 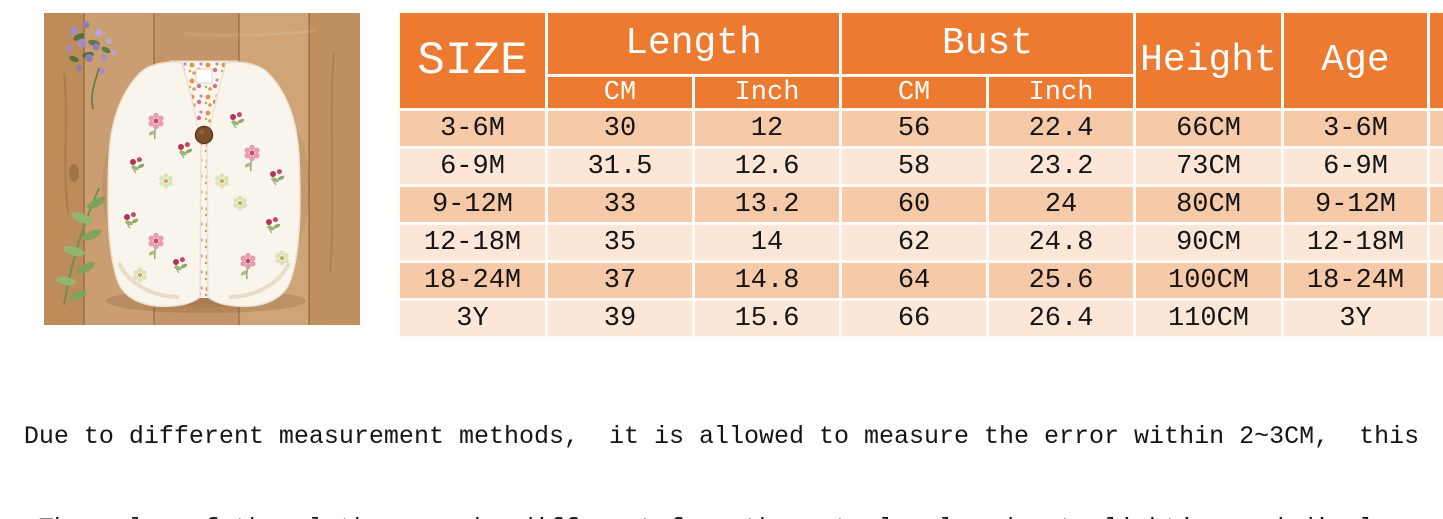 What do you see at coordinates (1061, 204) in the screenshot?
I see `cell-bust-inch: 24` at bounding box center [1061, 204].